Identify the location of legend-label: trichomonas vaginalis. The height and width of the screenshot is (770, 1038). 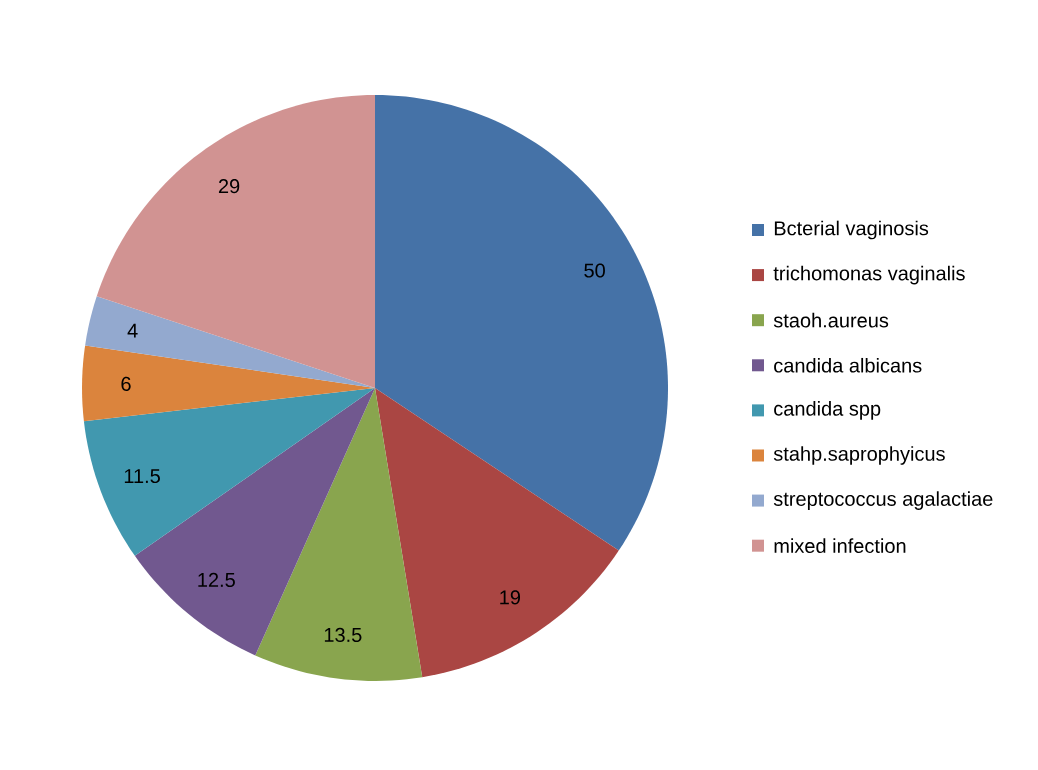
(869, 275).